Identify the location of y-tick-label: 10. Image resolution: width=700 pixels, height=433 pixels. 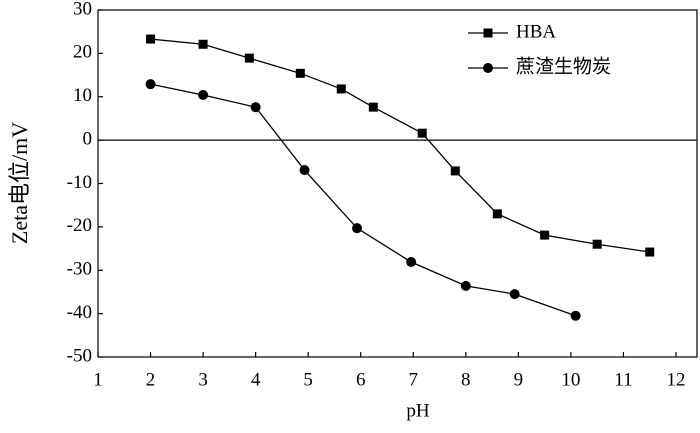
(82, 95).